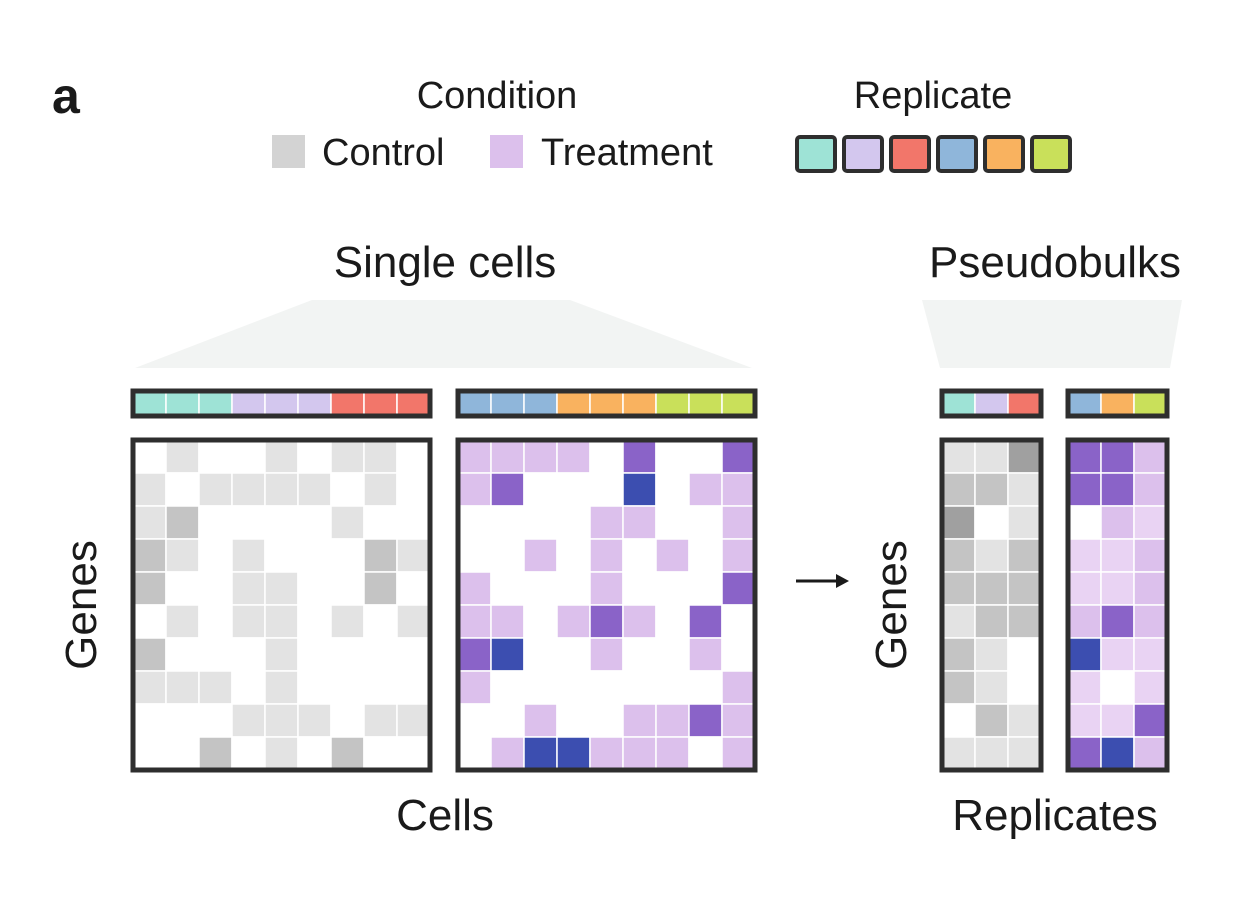  I want to click on pseudobulks-funnel, so click(1052, 334).